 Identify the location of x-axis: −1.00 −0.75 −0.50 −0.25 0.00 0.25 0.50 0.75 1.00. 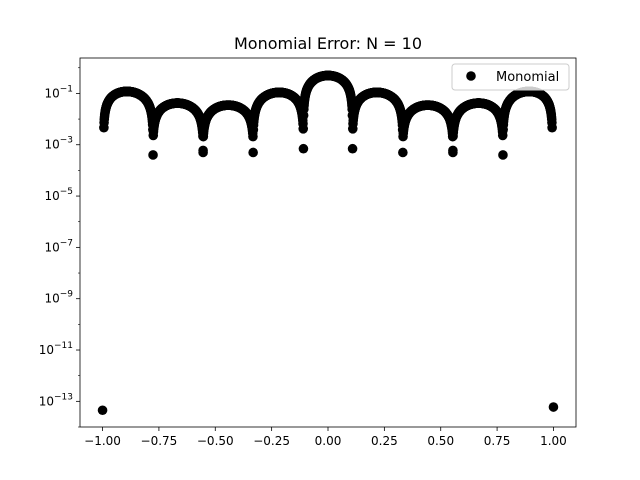
(325, 437).